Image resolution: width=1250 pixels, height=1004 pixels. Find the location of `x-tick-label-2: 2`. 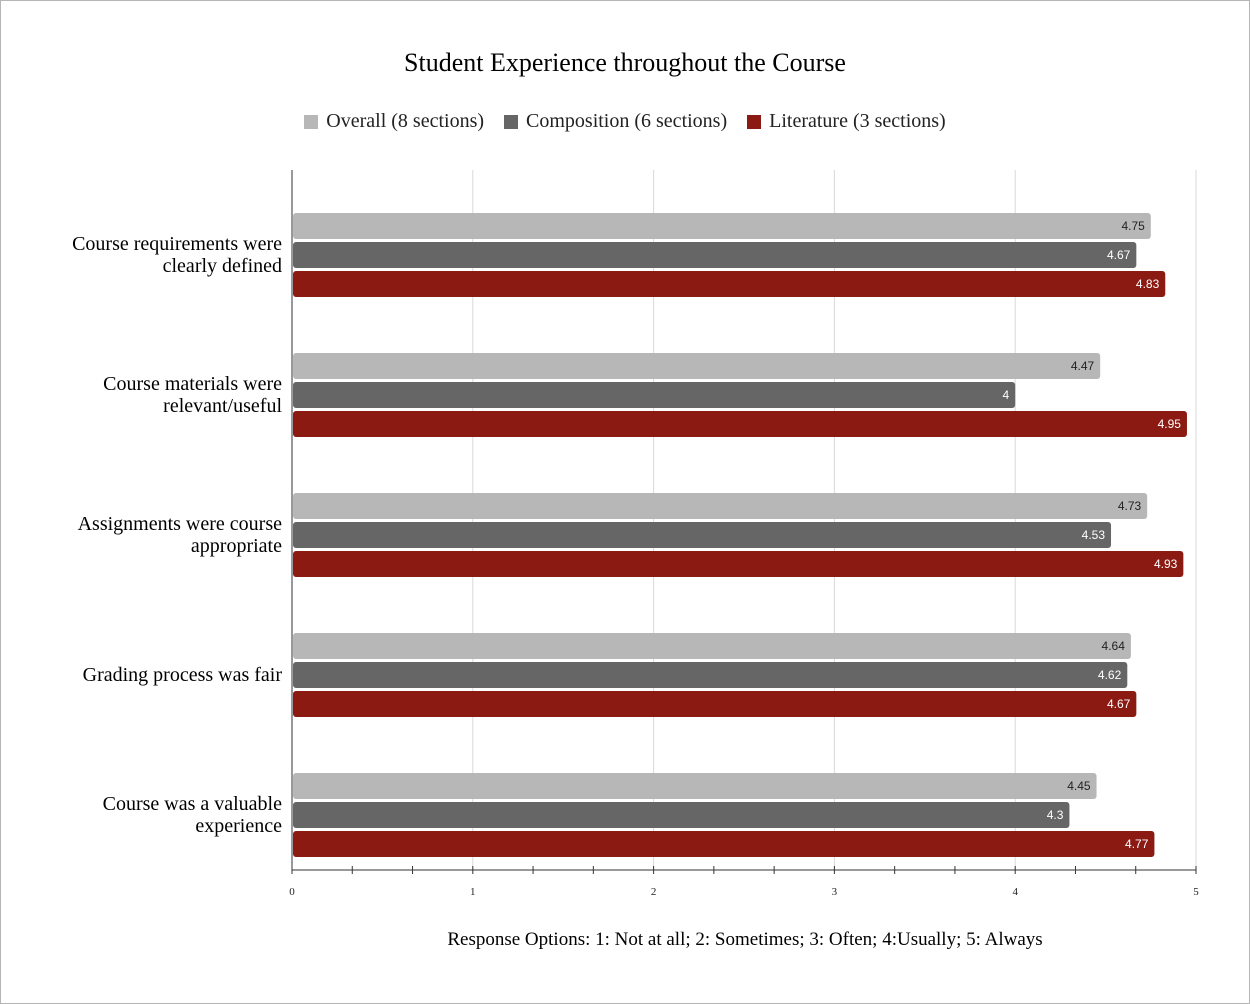

x-tick-label-2: 2 is located at coordinates (654, 892).